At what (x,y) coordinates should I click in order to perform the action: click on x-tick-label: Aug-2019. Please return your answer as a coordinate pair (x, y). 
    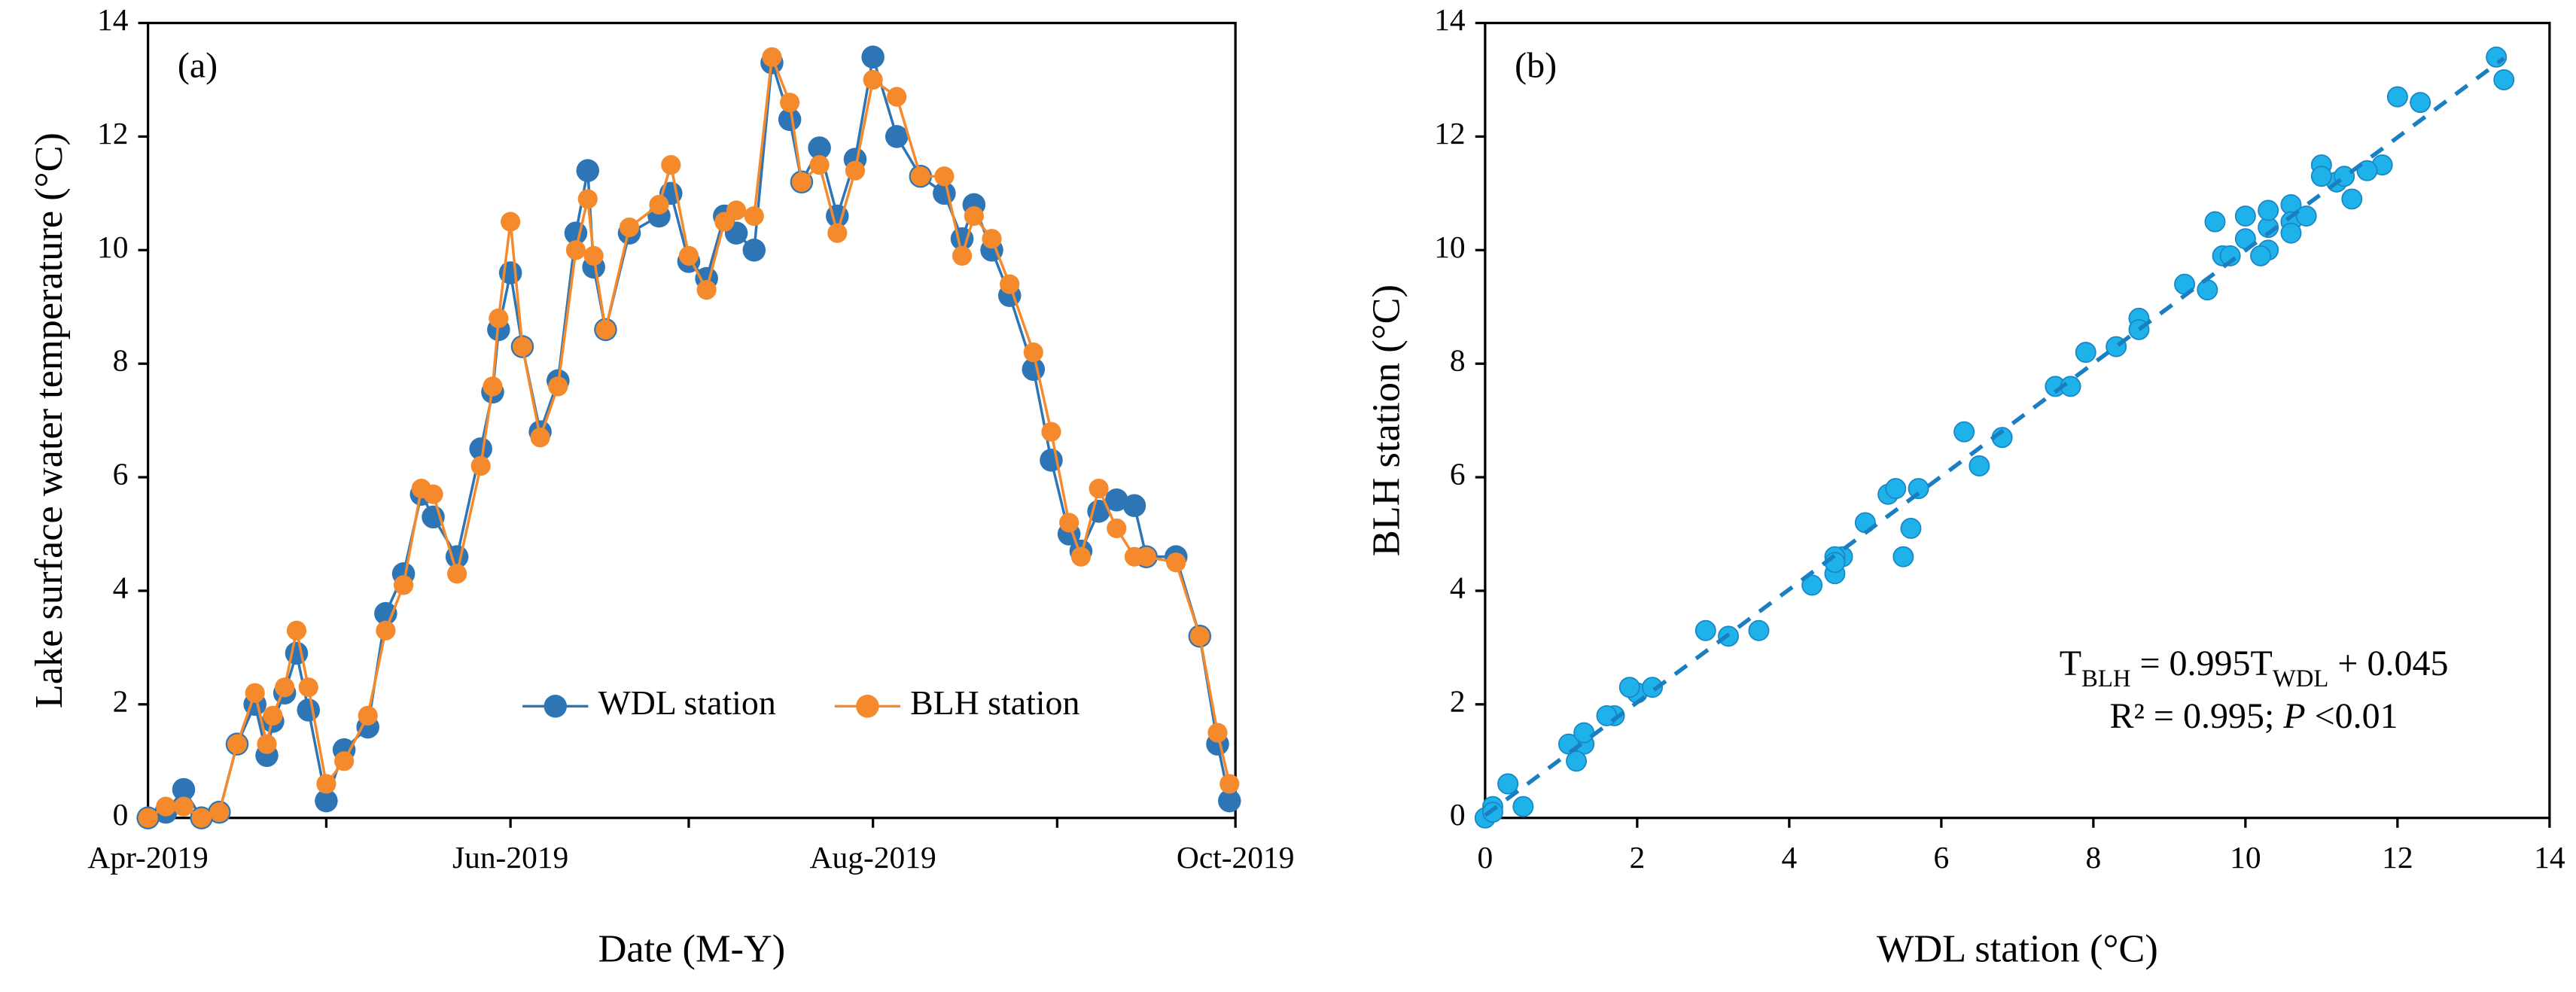
    Looking at the image, I should click on (873, 857).